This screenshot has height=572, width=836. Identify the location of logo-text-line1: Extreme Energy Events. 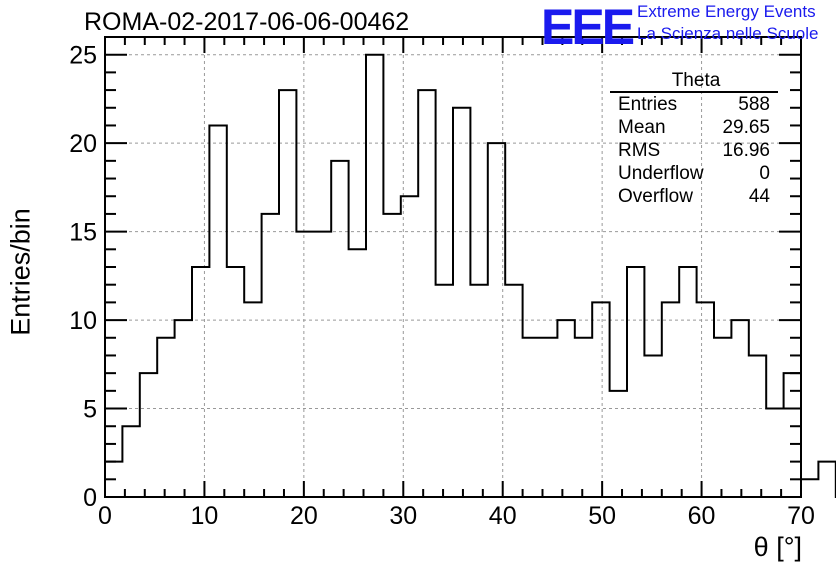
(726, 11).